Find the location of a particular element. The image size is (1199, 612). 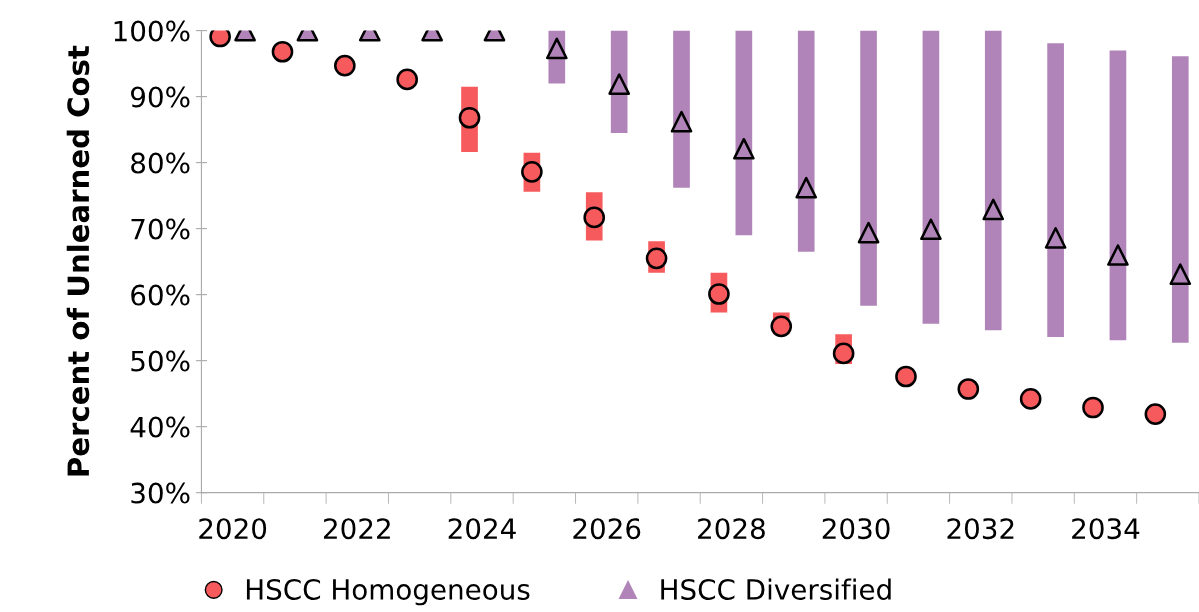

x-tick-label: 2024 is located at coordinates (482, 529).